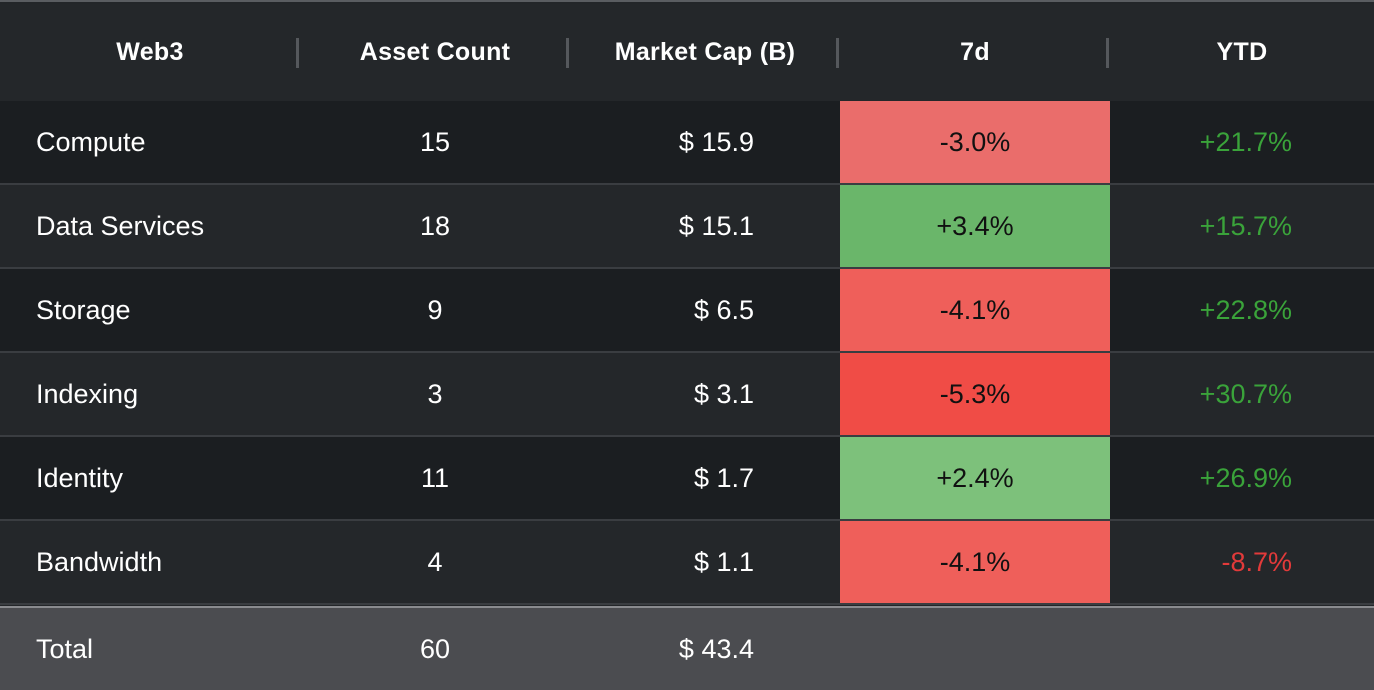 The width and height of the screenshot is (1374, 690). Describe the element at coordinates (99, 561) in the screenshot. I see `category-cell: Bandwidth` at that location.